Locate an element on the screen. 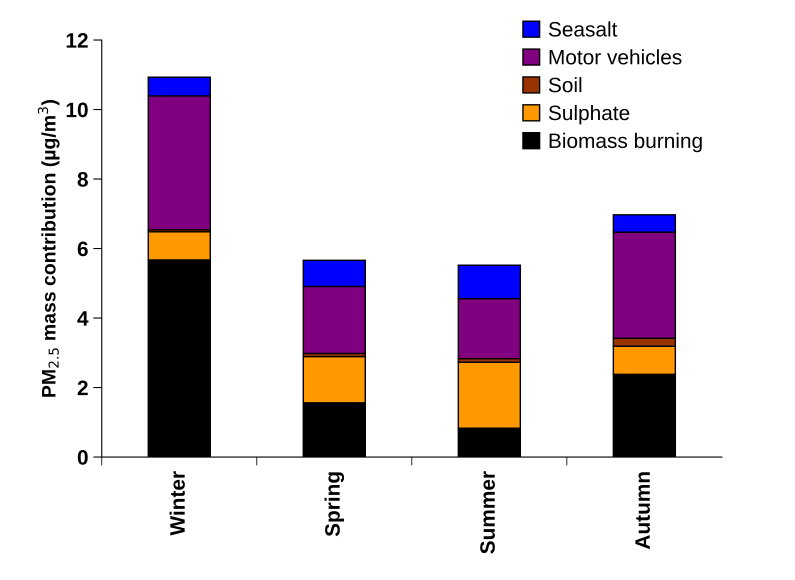 The width and height of the screenshot is (795, 580). y-tick-label: 8 is located at coordinates (83, 179).